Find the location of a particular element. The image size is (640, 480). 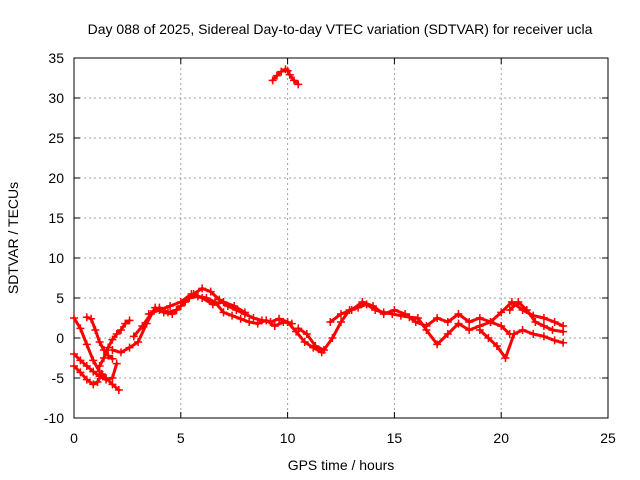

x-tick-label: 5 is located at coordinates (181, 438).